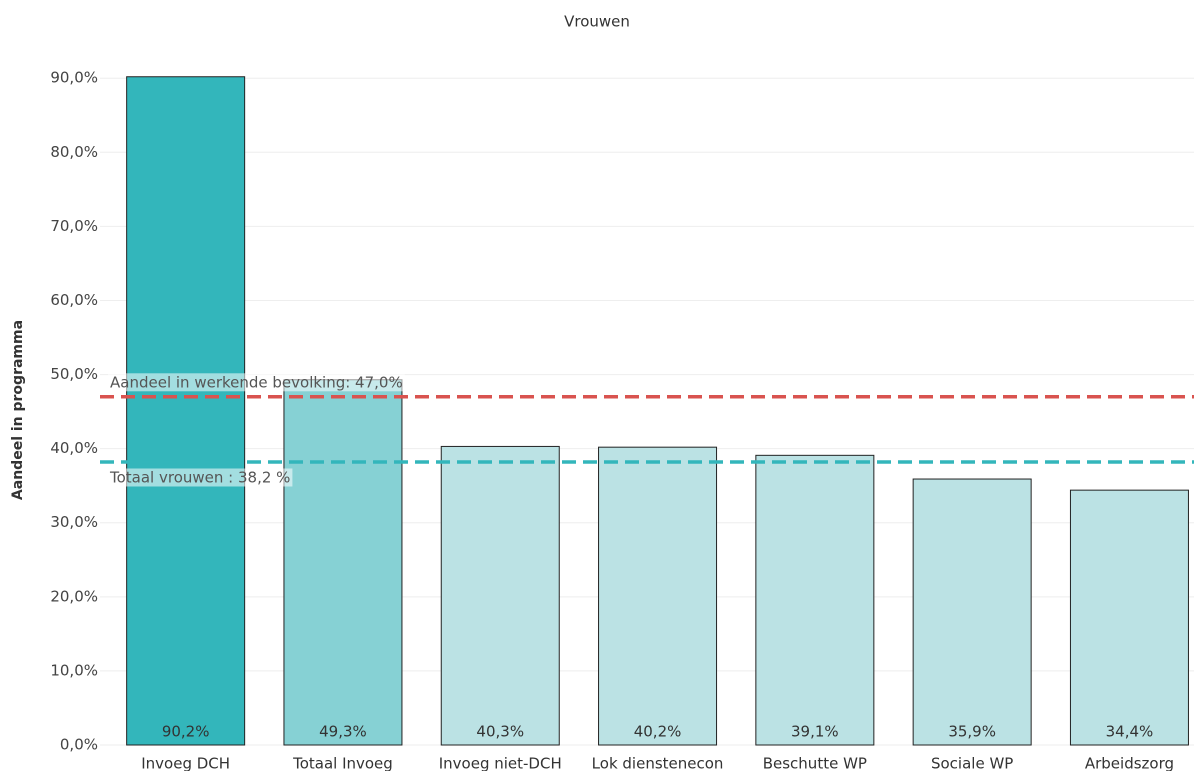 This screenshot has width=1194, height=771. What do you see at coordinates (18, 410) in the screenshot?
I see `y-axis-label: Aandeel in programma` at bounding box center [18, 410].